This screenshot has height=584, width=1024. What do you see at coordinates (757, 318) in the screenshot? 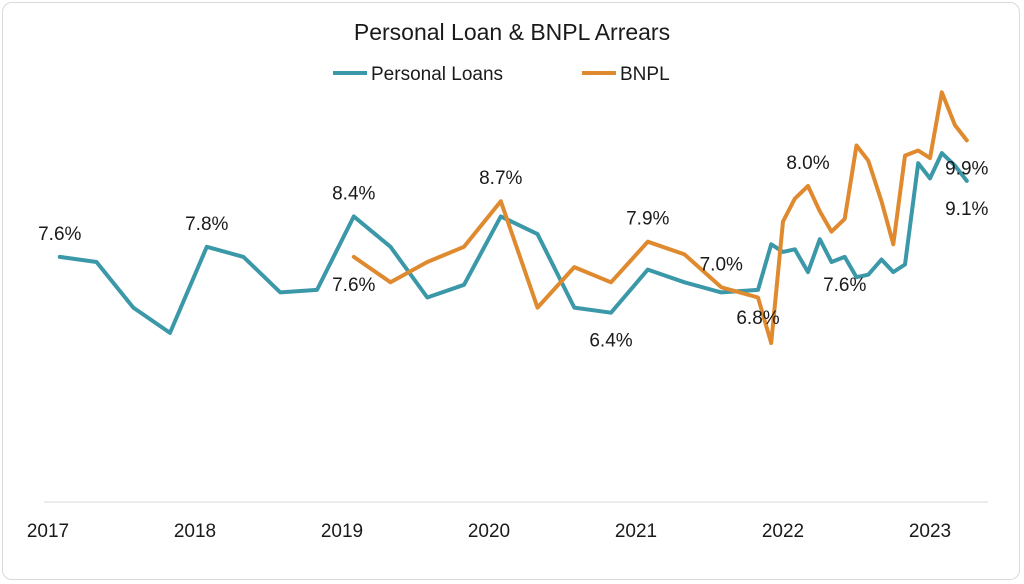
I see `data-label: 6.8%` at bounding box center [757, 318].